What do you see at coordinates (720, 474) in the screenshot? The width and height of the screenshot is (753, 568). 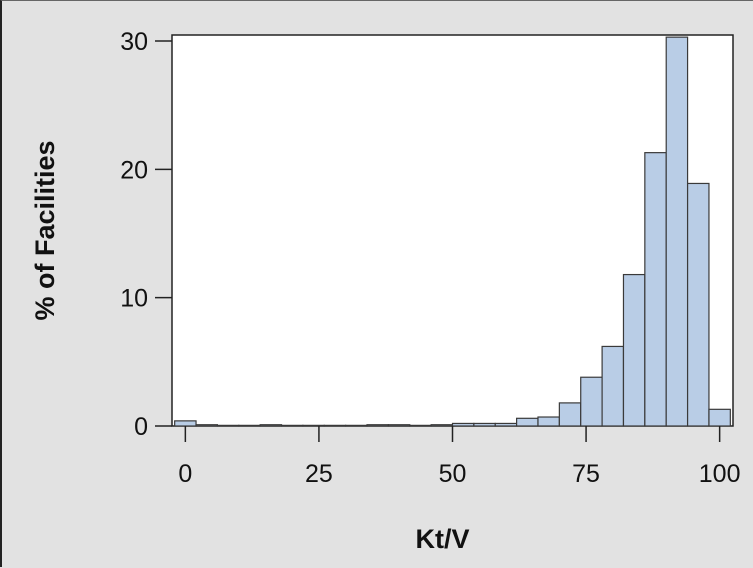 I see `x-tick-label-100: 100` at bounding box center [720, 474].